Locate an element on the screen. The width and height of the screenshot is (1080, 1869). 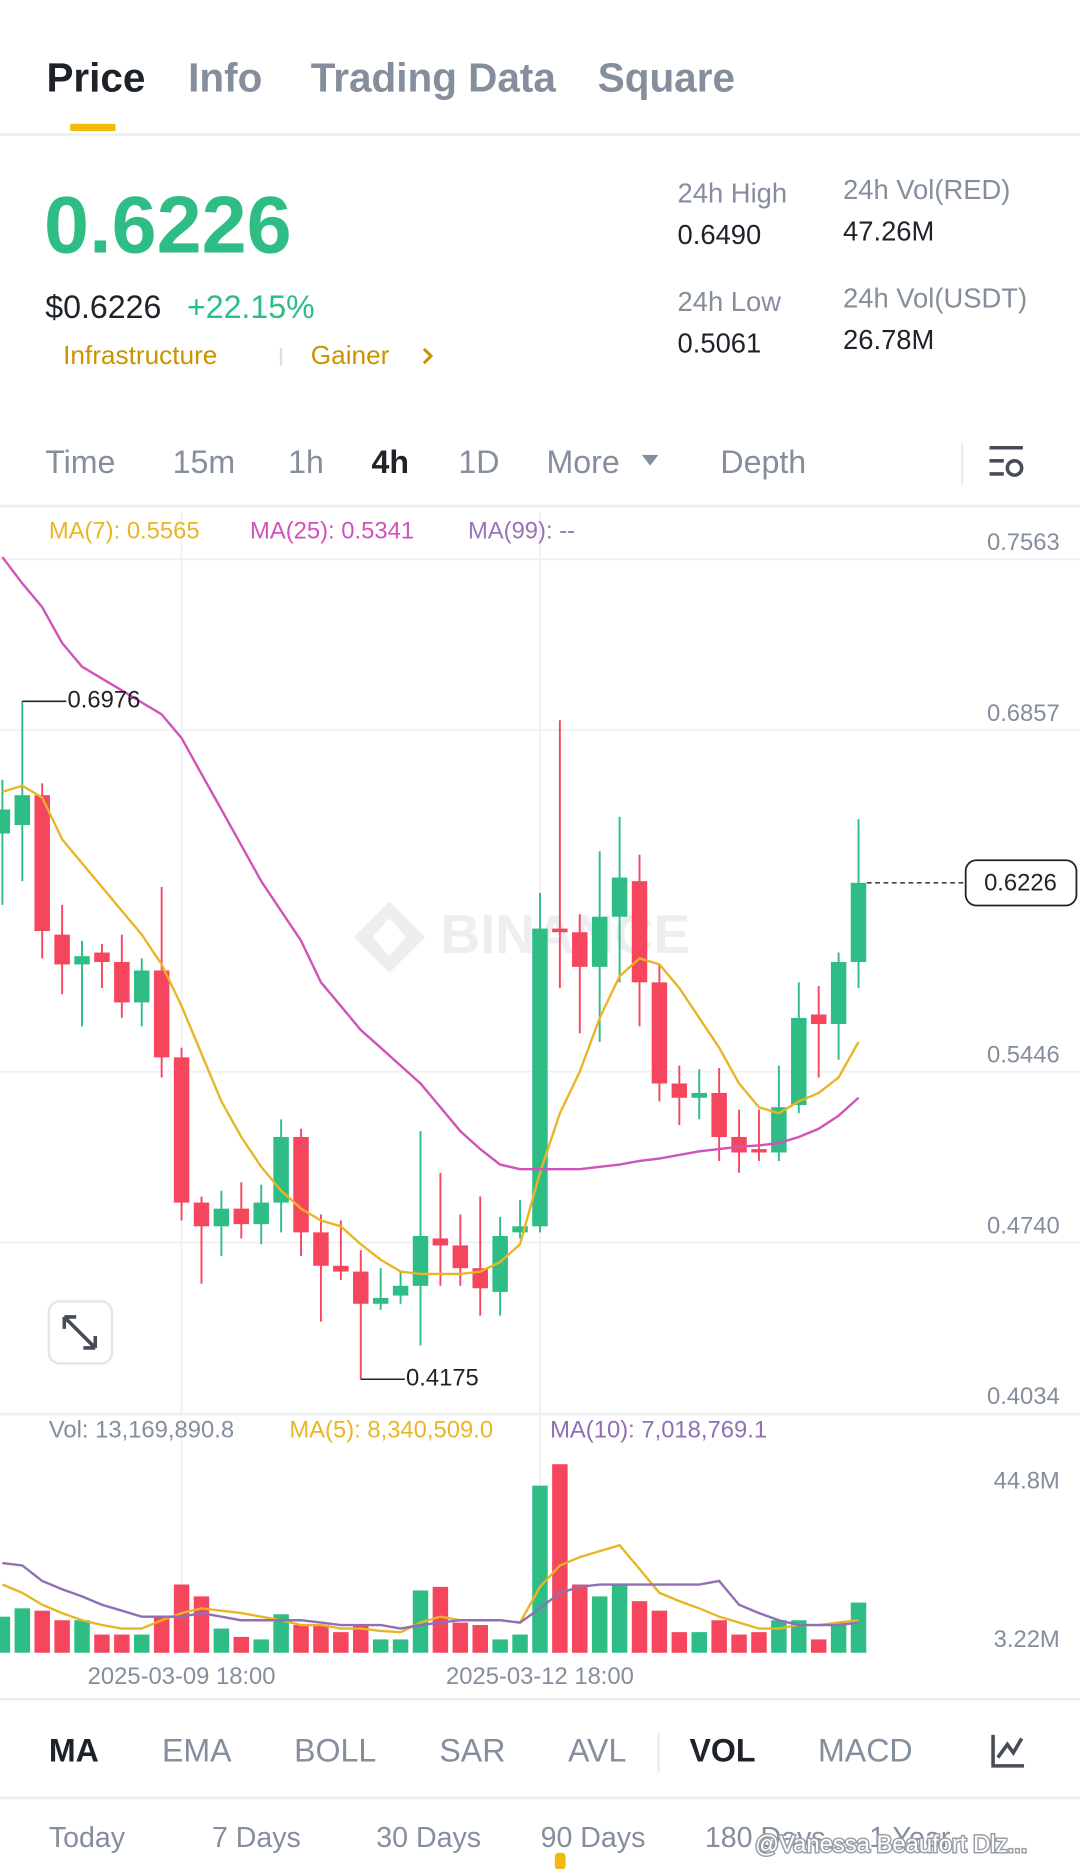
x-tick-label: 2025-03-09 18:00 is located at coordinates (182, 1676).